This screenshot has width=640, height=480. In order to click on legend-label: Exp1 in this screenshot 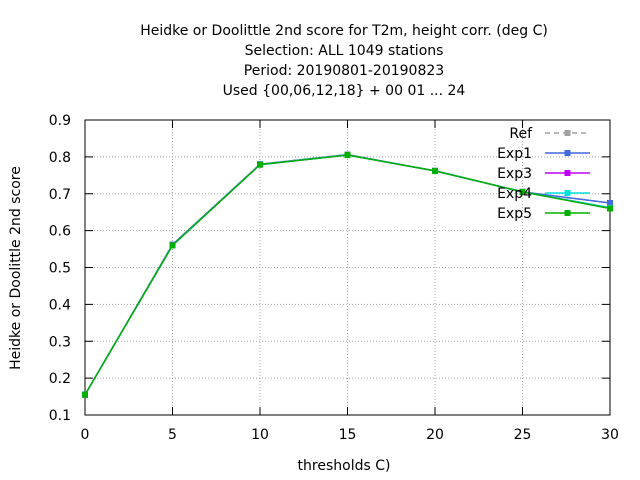, I will do `click(514, 154)`.